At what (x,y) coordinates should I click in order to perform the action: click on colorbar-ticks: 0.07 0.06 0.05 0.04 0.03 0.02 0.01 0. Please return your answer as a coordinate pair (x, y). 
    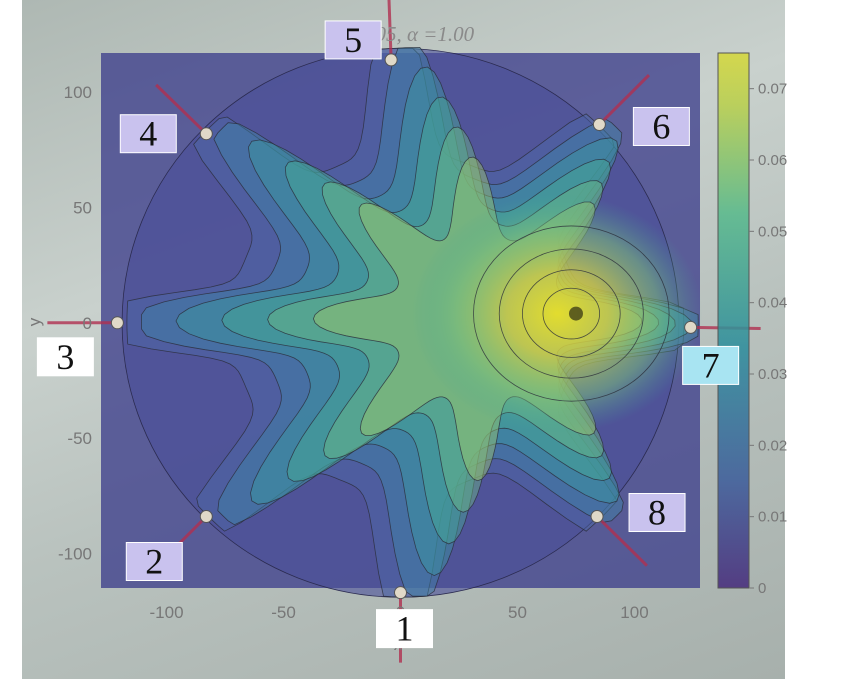
    Looking at the image, I should click on (768, 339).